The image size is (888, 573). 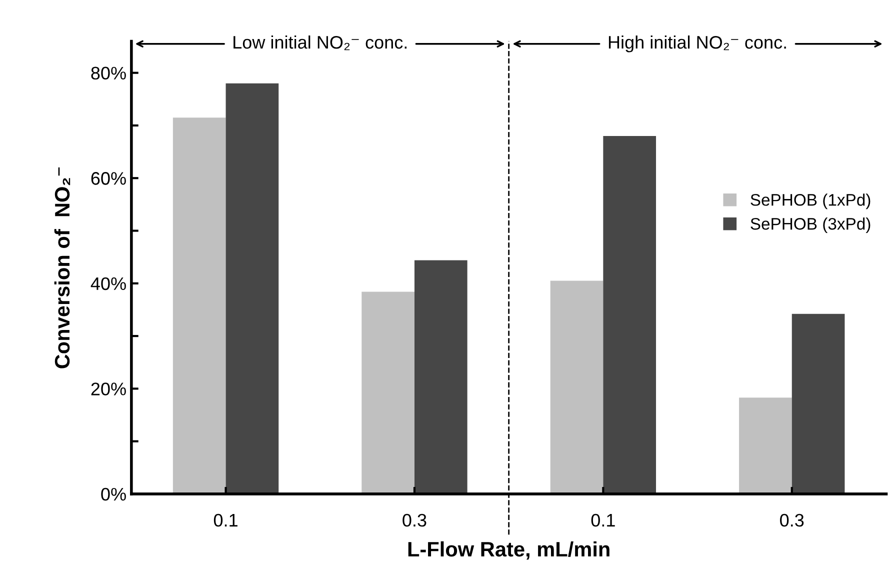 What do you see at coordinates (113, 494) in the screenshot?
I see `y-tick-label: 0%` at bounding box center [113, 494].